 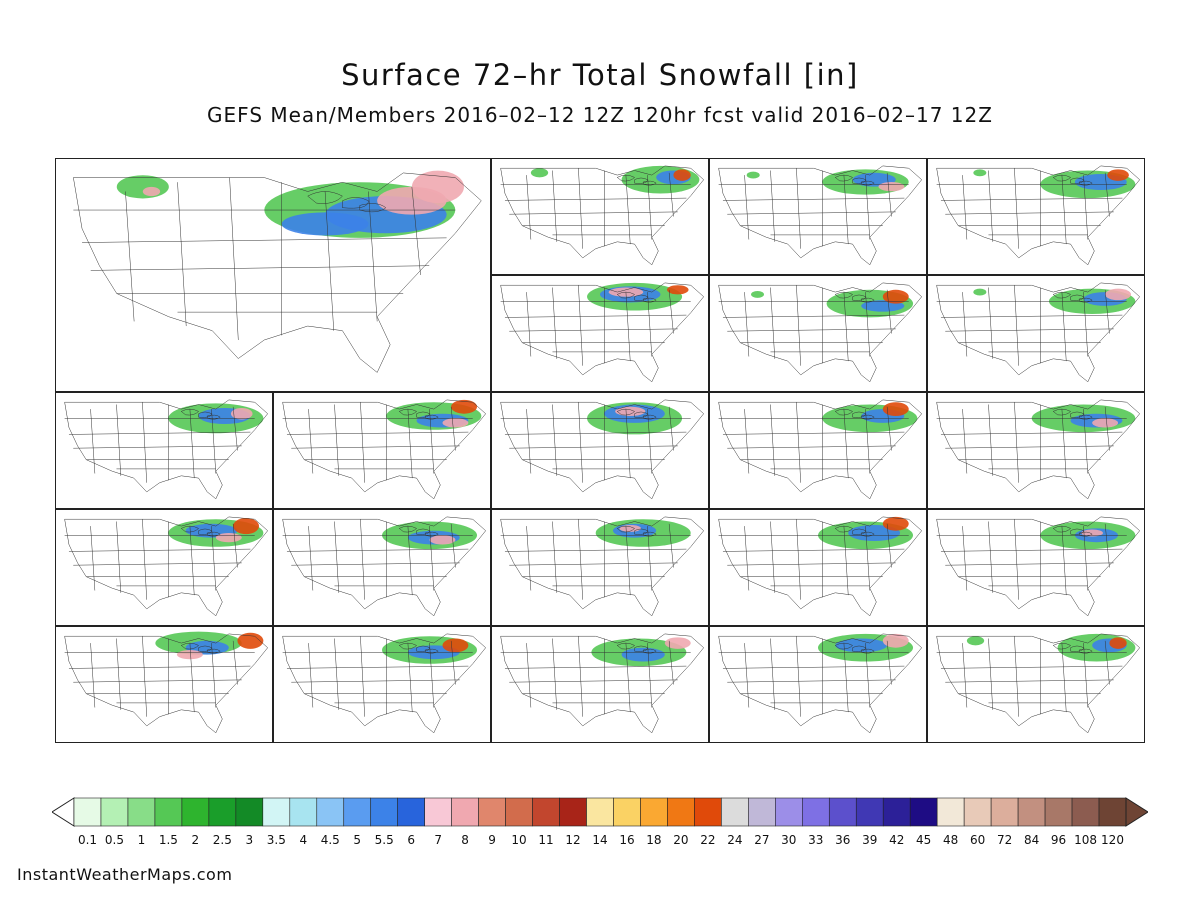 What do you see at coordinates (1031, 840) in the screenshot?
I see `colorbar-label: 84` at bounding box center [1031, 840].